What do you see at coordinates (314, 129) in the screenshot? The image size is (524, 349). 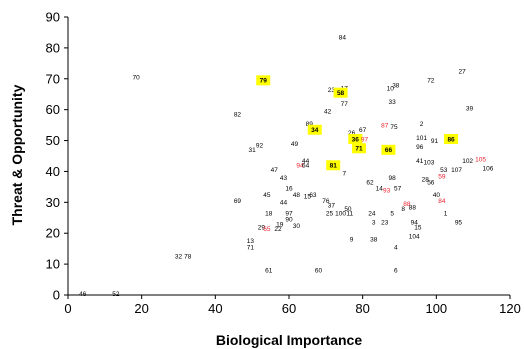 I see `data-point: 34` at bounding box center [314, 129].